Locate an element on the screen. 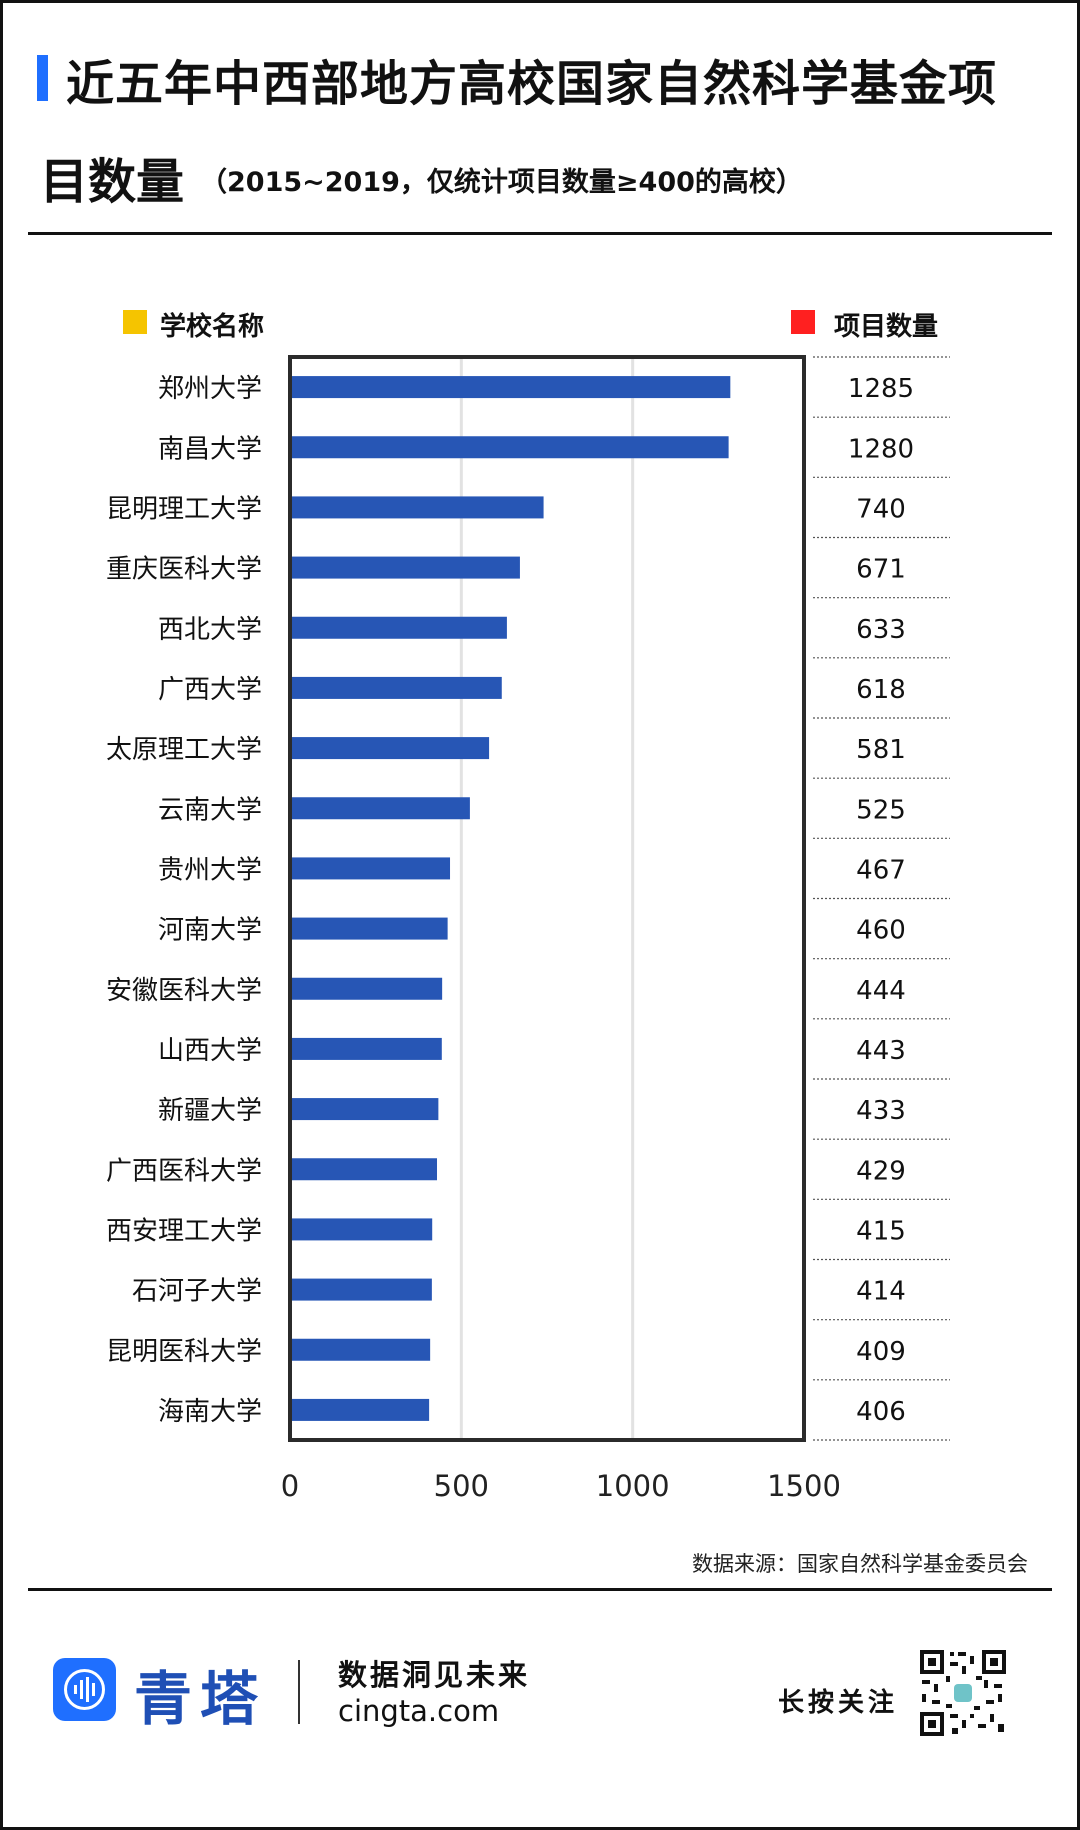 The image size is (1080, 1830). category-label: 太原理工大学 is located at coordinates (184, 750).